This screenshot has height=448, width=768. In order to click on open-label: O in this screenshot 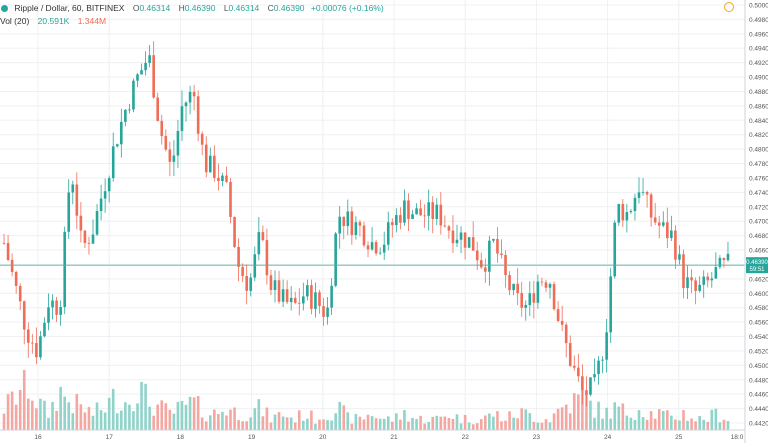, I will do `click(136, 8)`.